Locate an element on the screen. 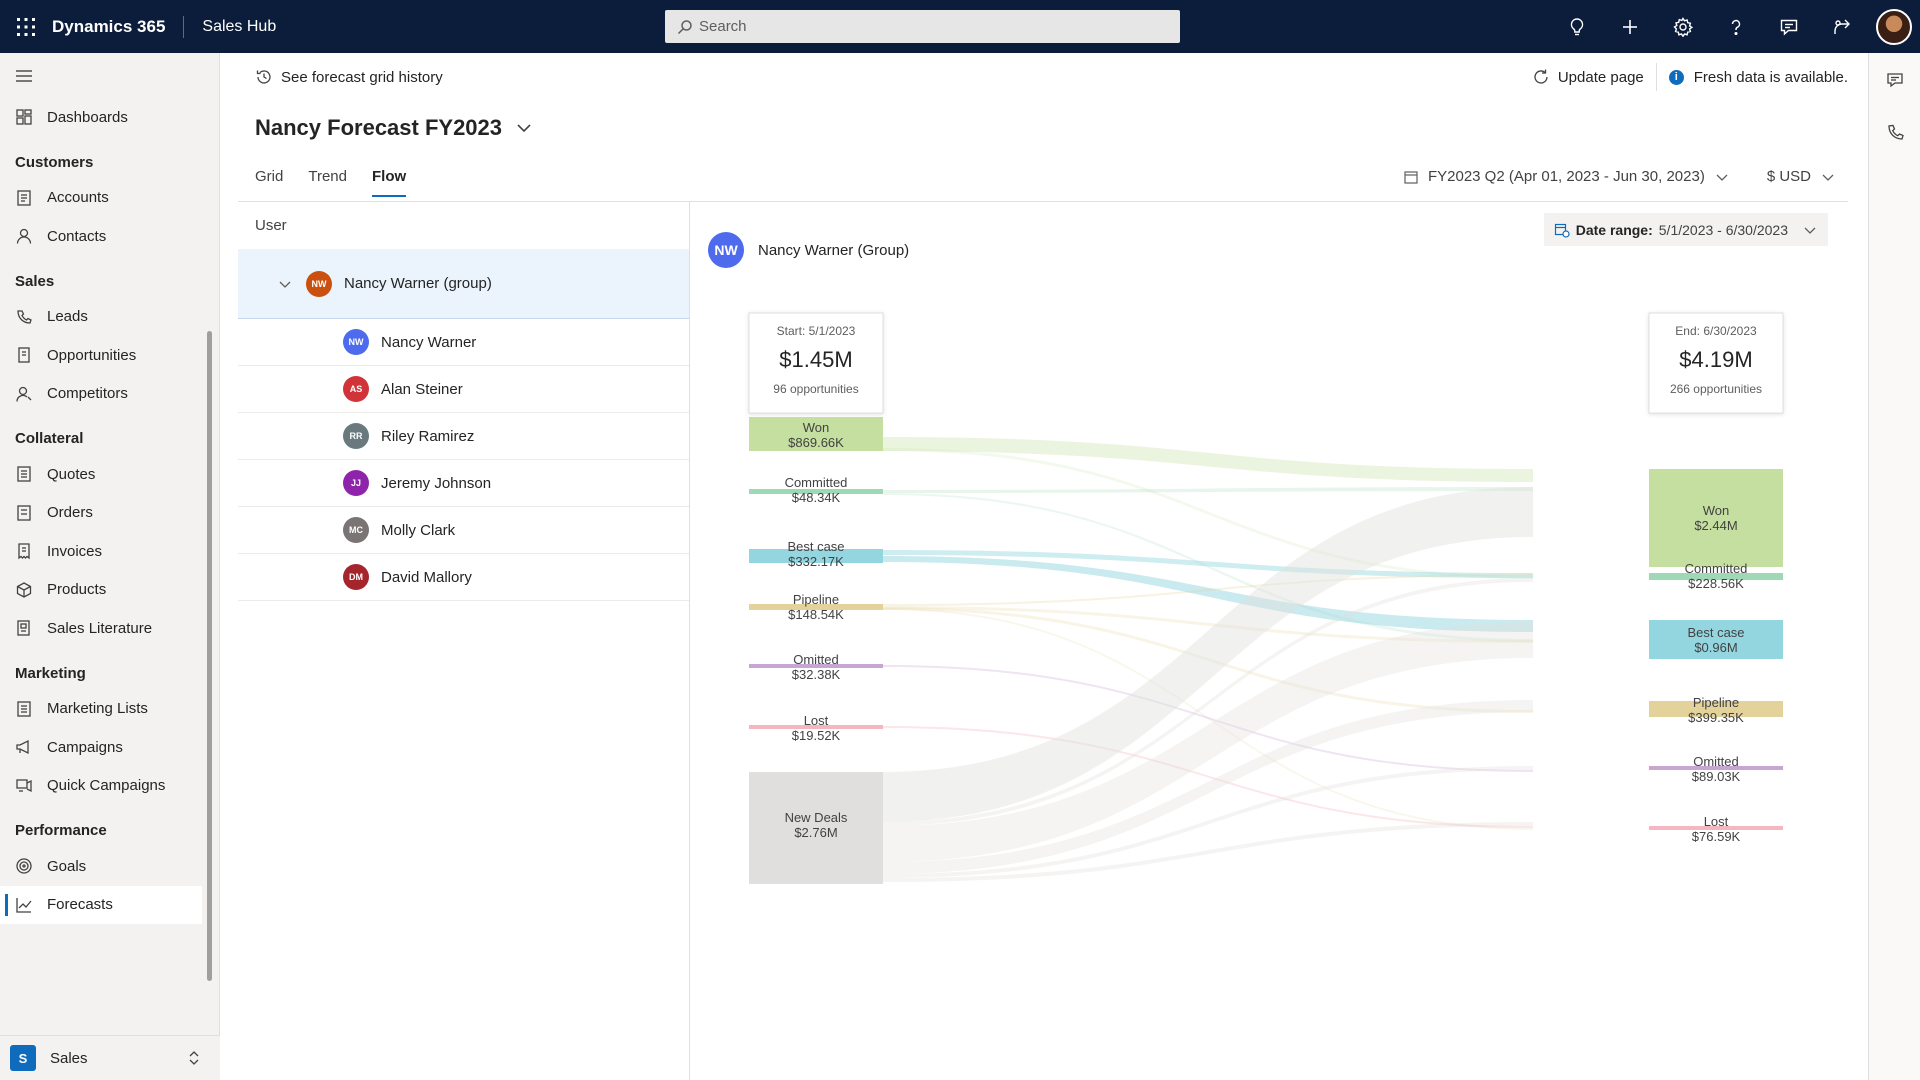 Image resolution: width=1920 pixels, height=1080 pixels. node-left-omitted is located at coordinates (816, 666).